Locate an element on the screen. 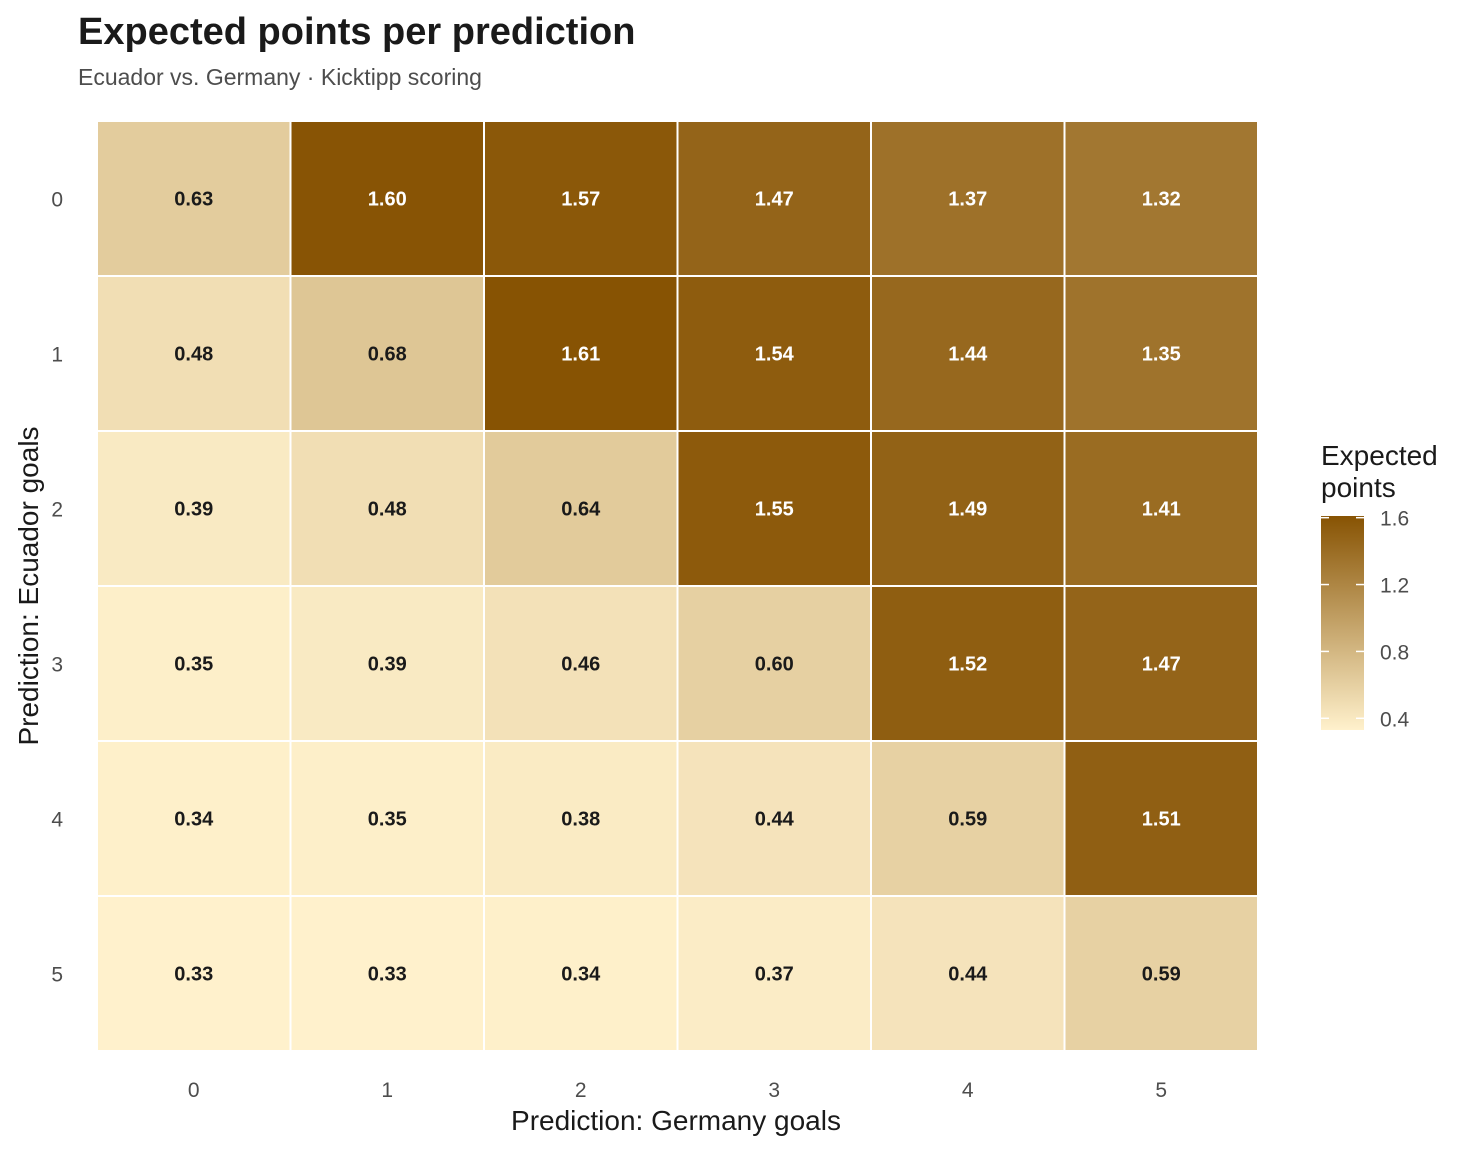 This screenshot has height=1152, width=1475. cell-value-label: 1.60 is located at coordinates (387, 200).